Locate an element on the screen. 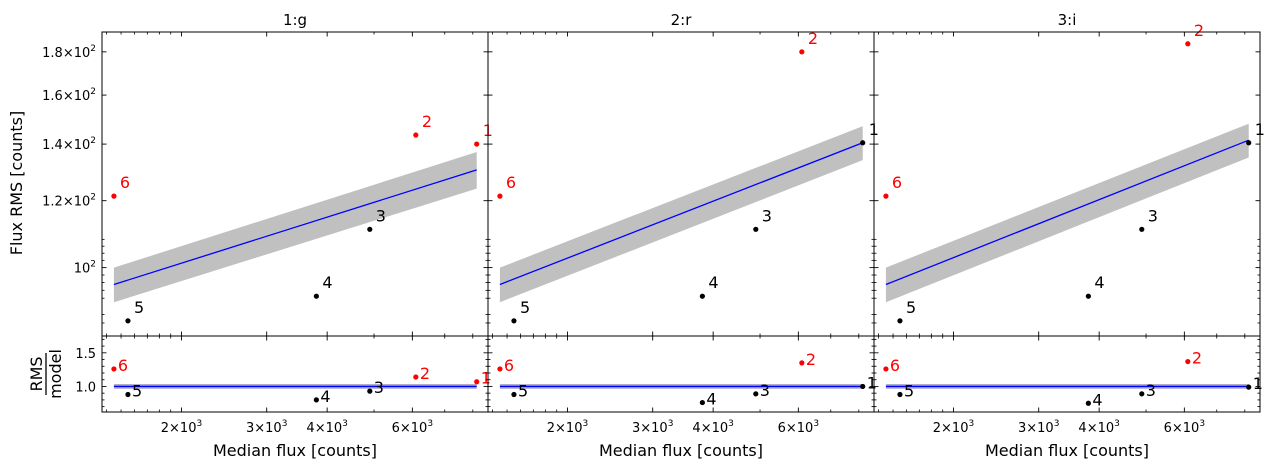 The width and height of the screenshot is (1269, 469). y-tick-label: 1.4×10² is located at coordinates (69, 144).